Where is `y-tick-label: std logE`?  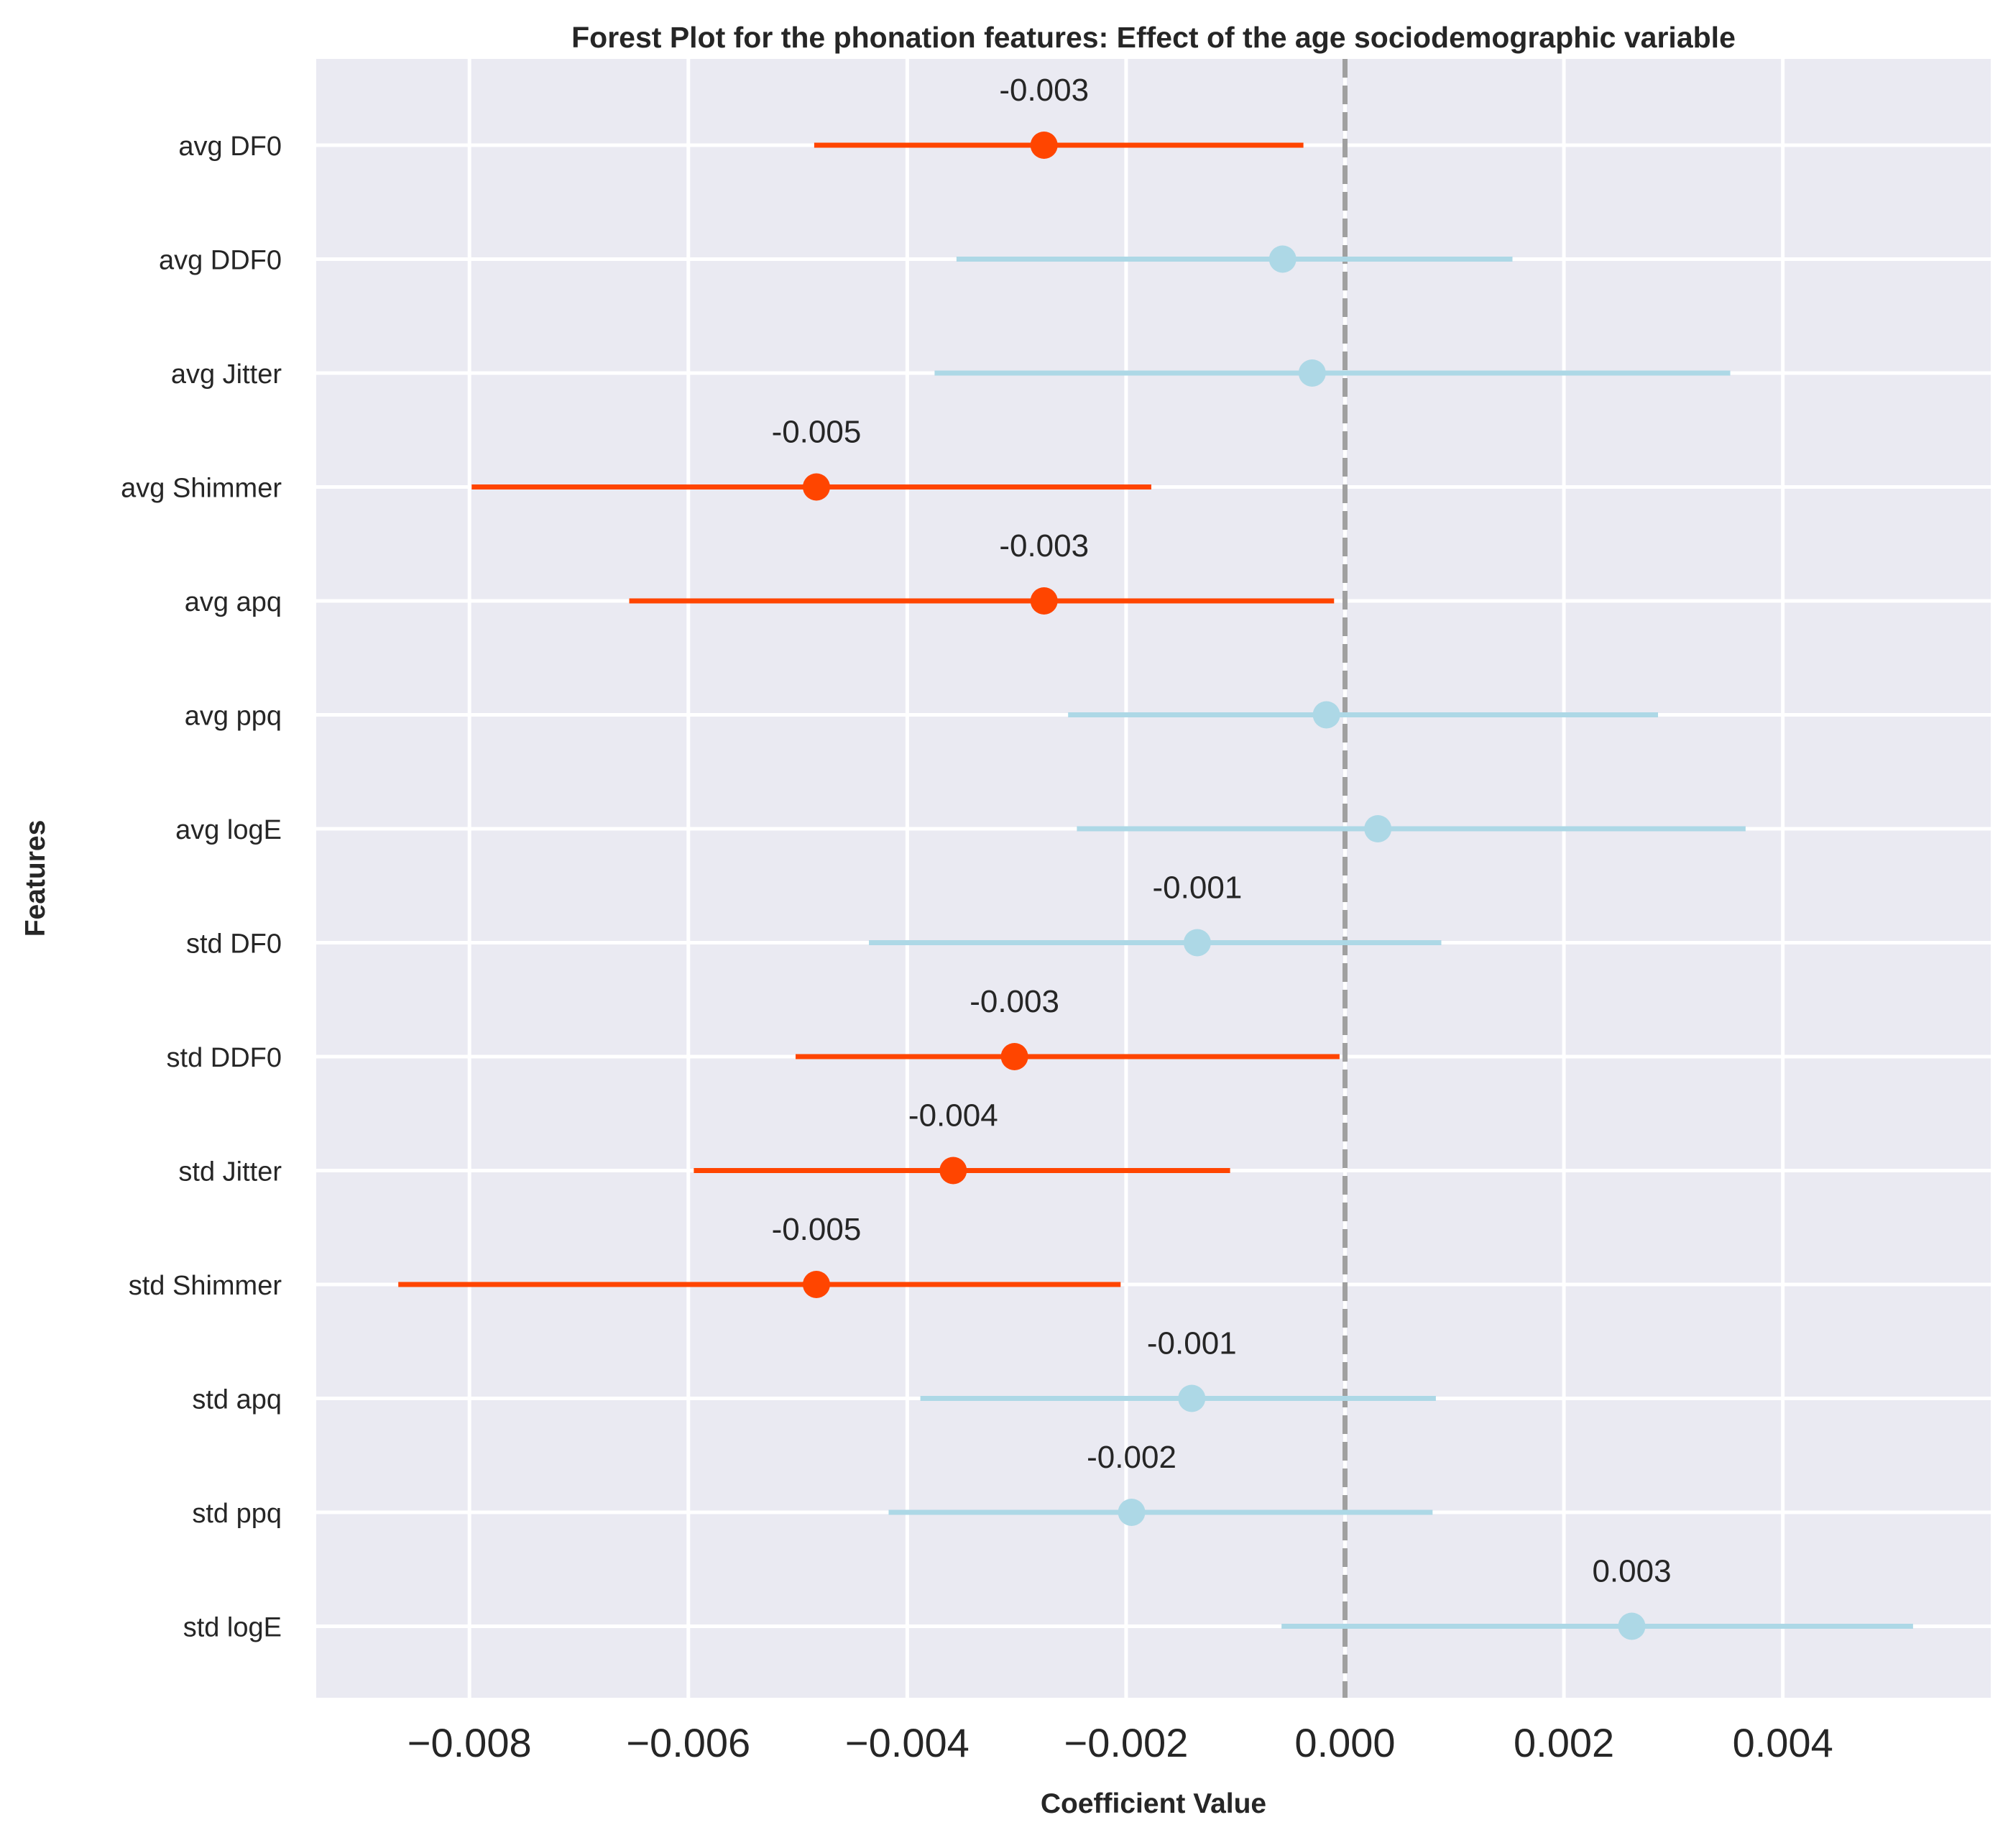 y-tick-label: std logE is located at coordinates (233, 1628).